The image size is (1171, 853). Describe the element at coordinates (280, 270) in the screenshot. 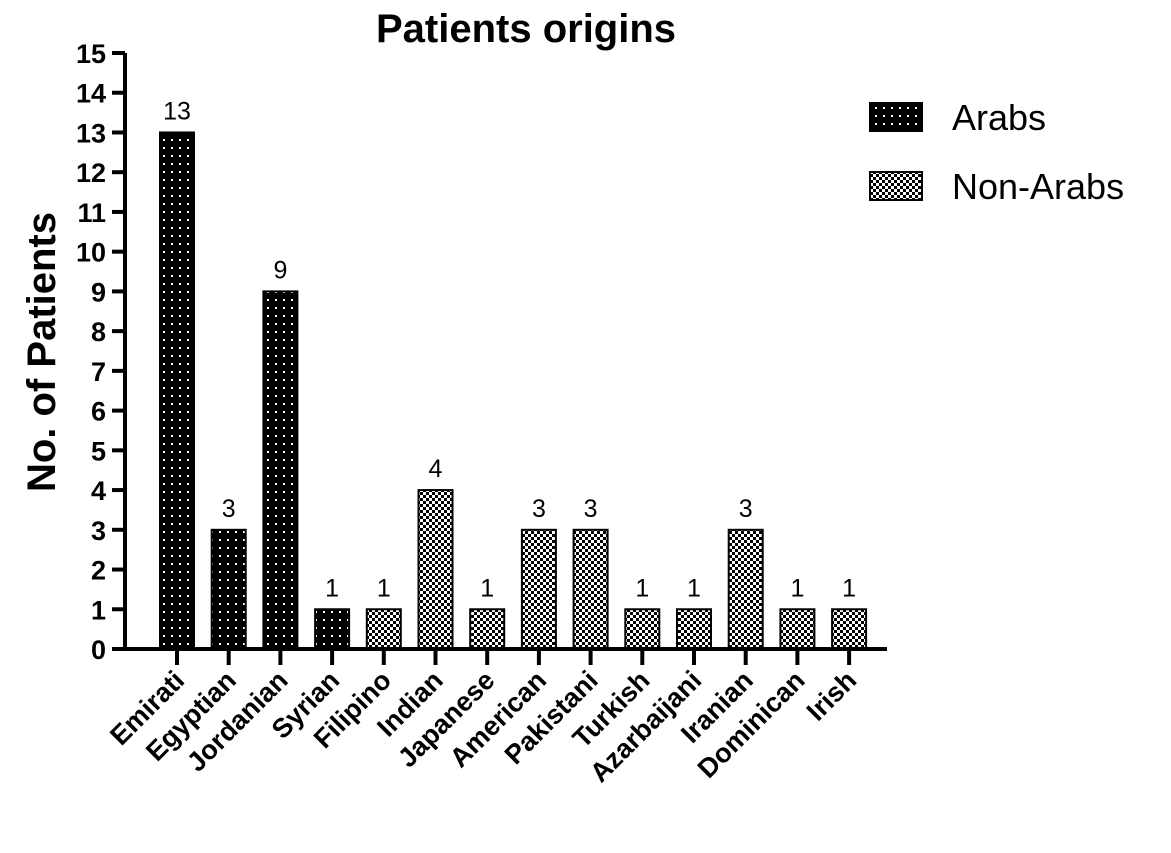

I see `data-label: 9` at that location.